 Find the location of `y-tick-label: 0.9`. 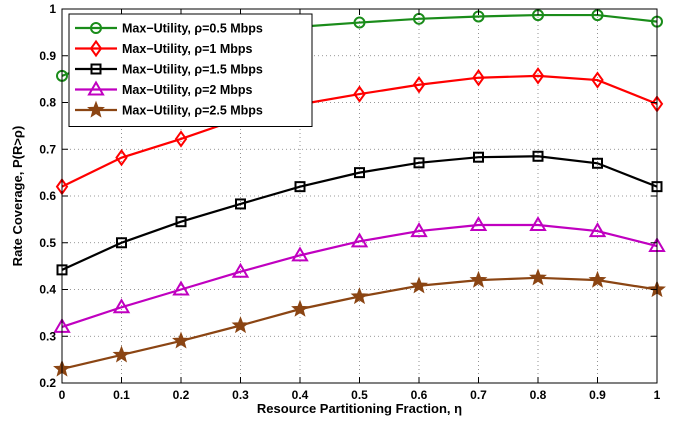

y-tick-label: 0.9 is located at coordinates (47, 56).